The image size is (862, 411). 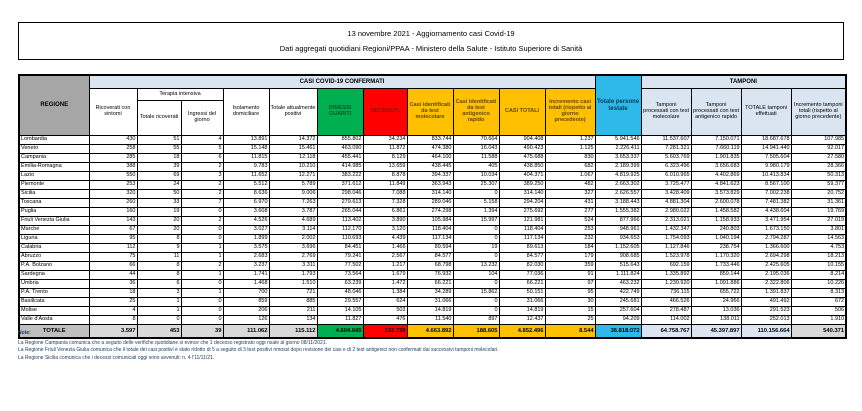 I want to click on value-cell: 245.681, so click(x=618, y=302).